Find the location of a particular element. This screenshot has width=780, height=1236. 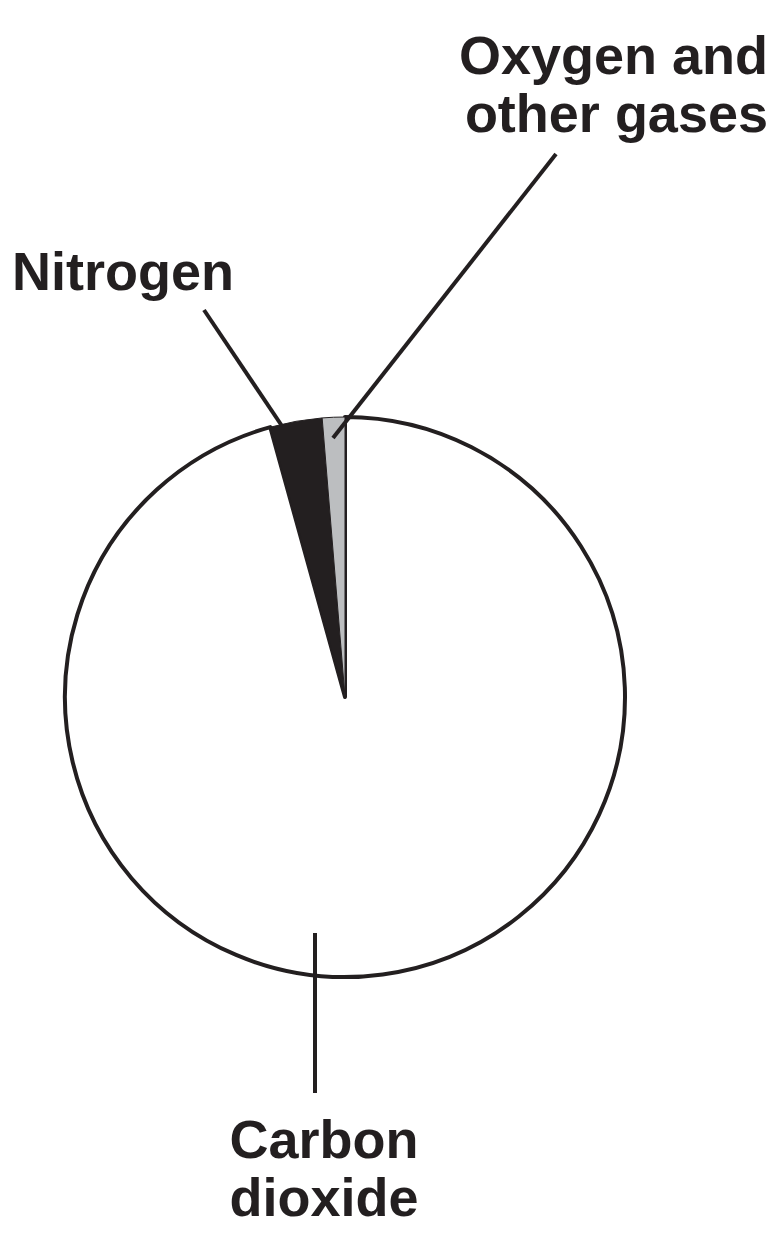

slice-label: Oxygen and other gases is located at coordinates (613, 84).